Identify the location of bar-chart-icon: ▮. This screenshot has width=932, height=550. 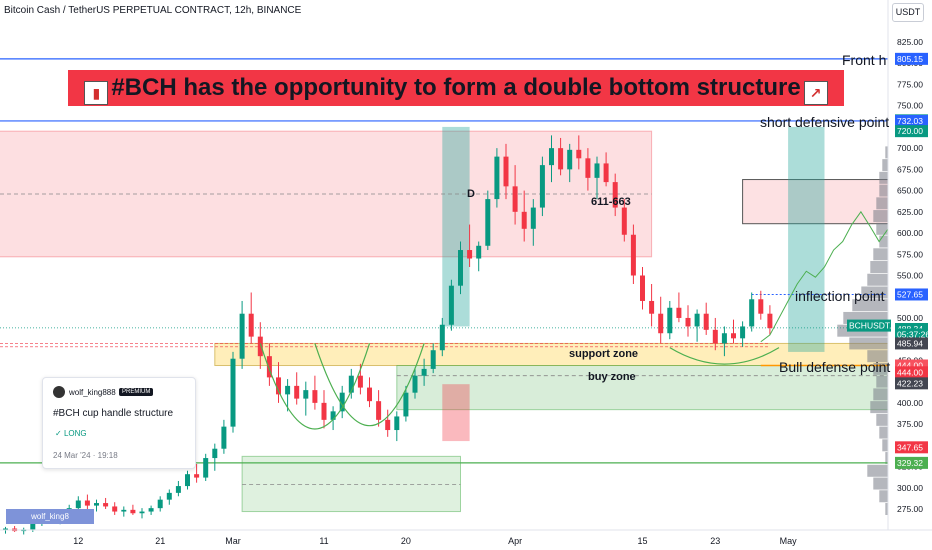
(96, 93).